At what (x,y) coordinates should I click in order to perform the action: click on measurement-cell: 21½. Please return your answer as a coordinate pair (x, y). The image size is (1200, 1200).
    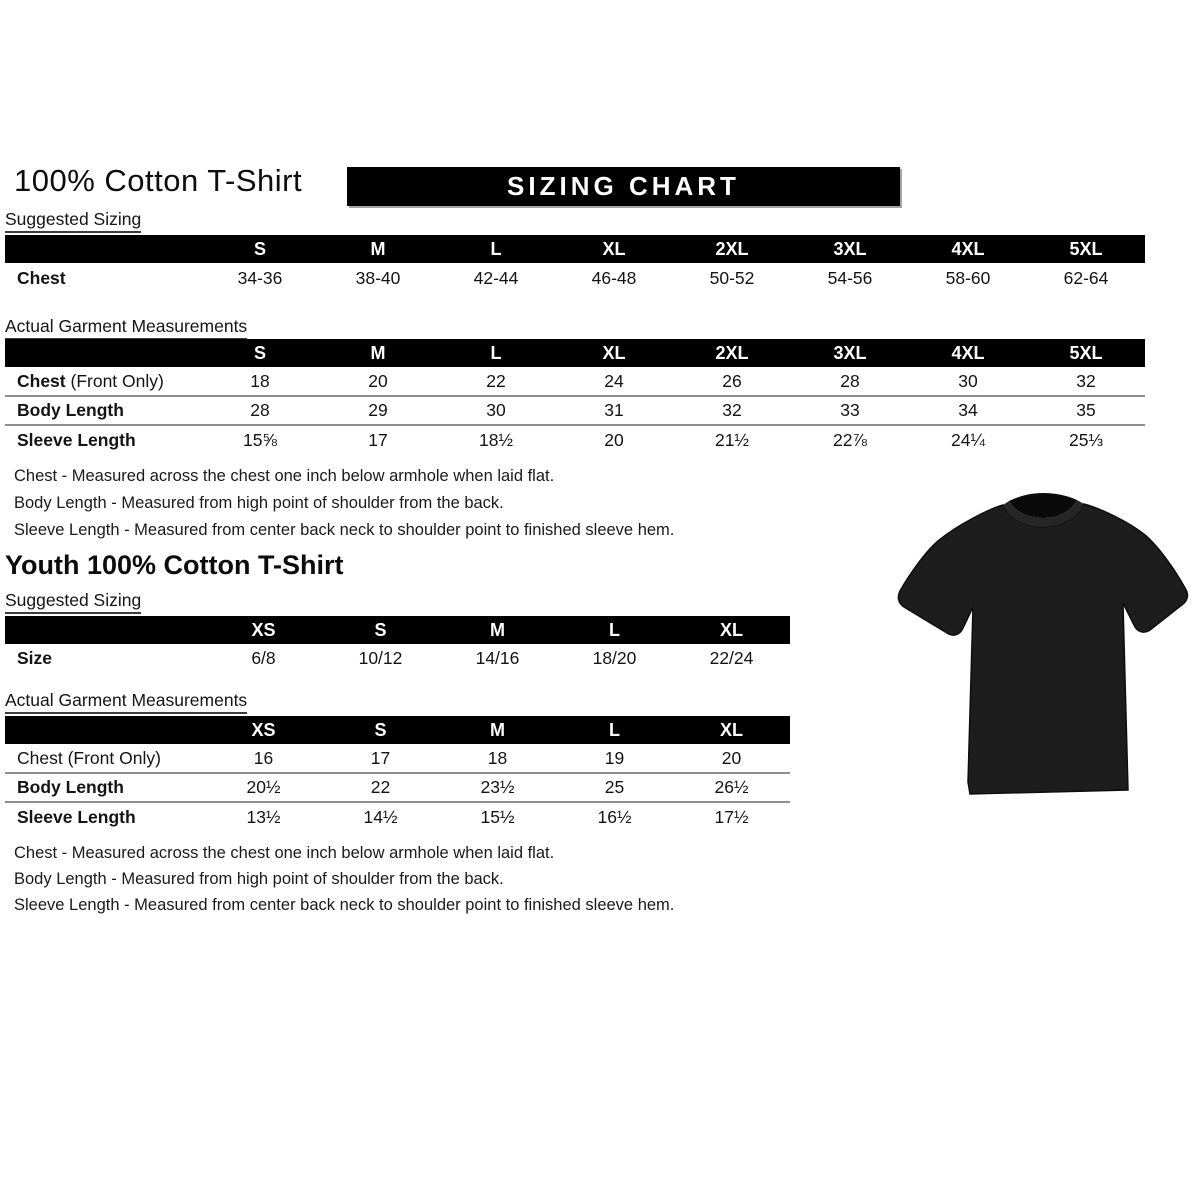
    Looking at the image, I should click on (732, 439).